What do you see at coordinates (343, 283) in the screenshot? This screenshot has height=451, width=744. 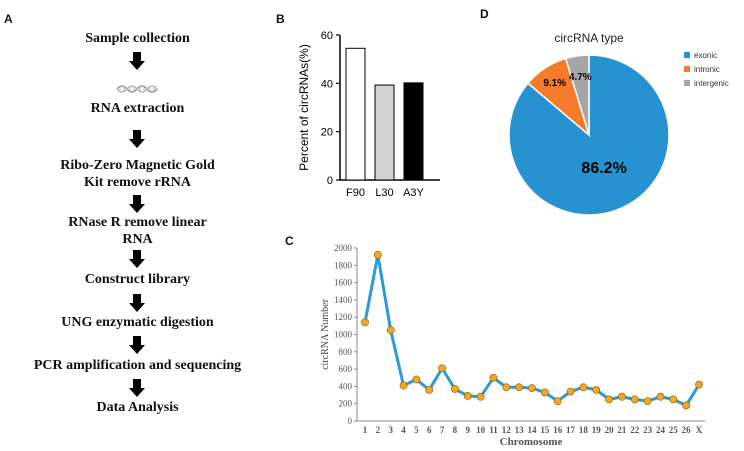 I see `y-tick-label: 1600` at bounding box center [343, 283].